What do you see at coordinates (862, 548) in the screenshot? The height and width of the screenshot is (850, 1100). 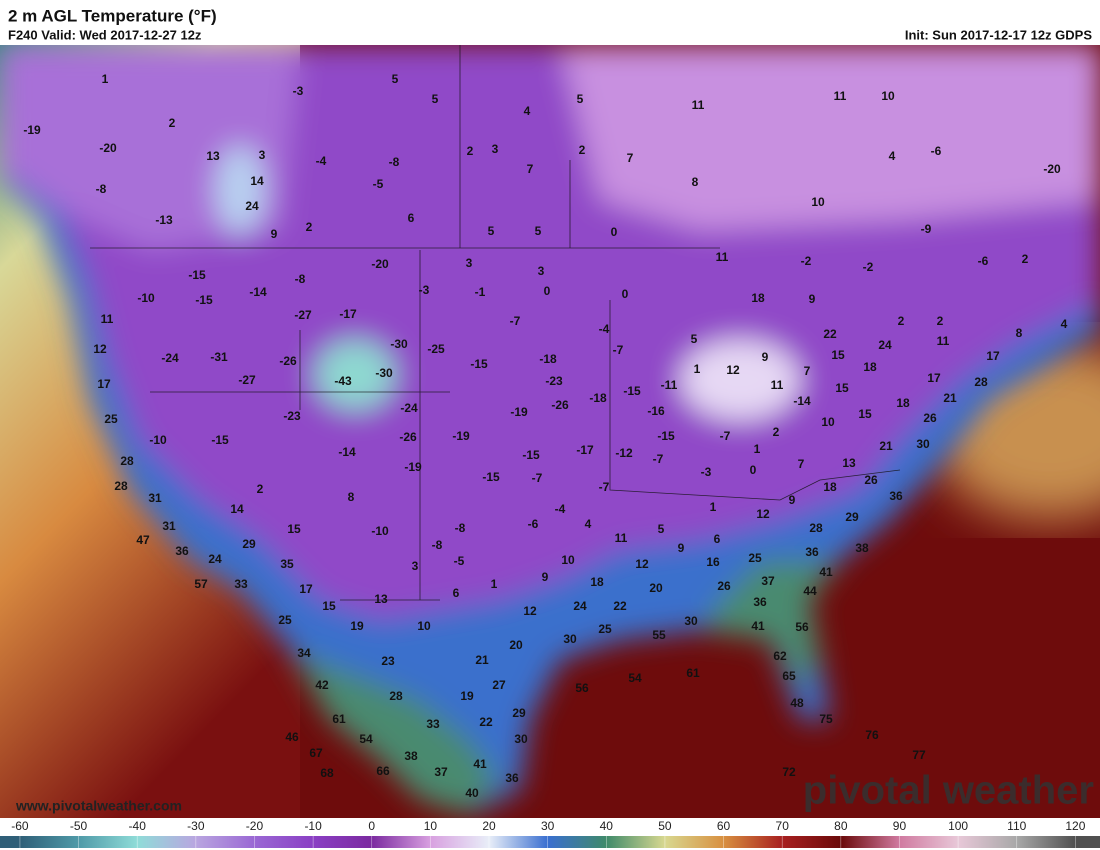 I see `temp-label: 38` at bounding box center [862, 548].